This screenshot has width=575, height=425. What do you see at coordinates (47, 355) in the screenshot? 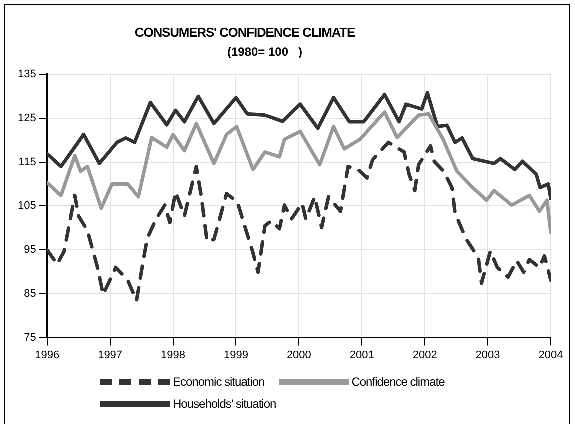
I see `x-tick-label: 1996` at bounding box center [47, 355].